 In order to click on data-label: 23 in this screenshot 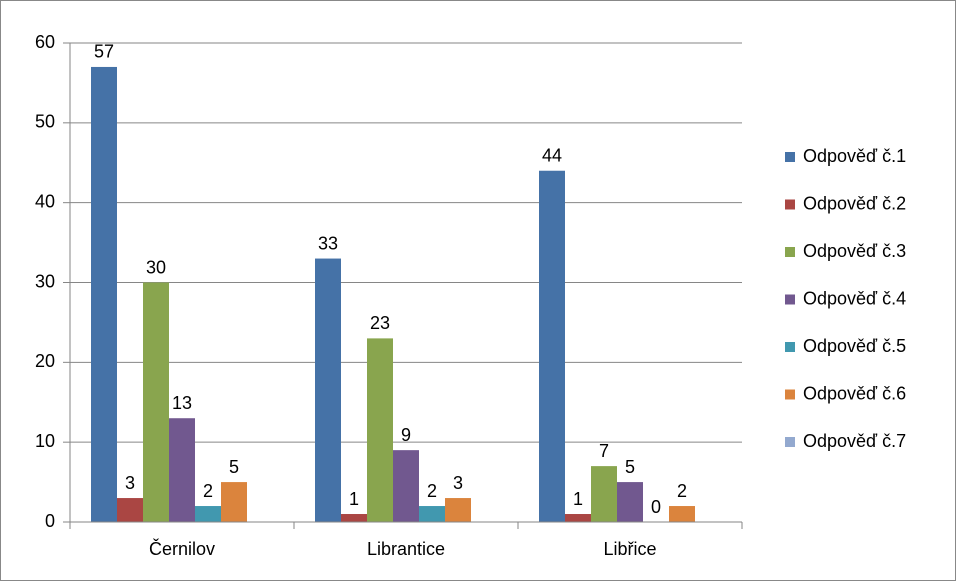, I will do `click(380, 323)`.